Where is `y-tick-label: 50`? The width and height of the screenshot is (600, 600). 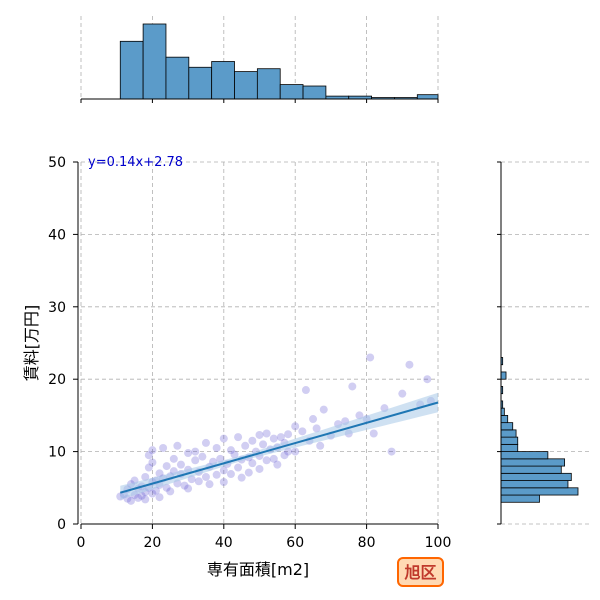 y-tick-label: 50 is located at coordinates (57, 163).